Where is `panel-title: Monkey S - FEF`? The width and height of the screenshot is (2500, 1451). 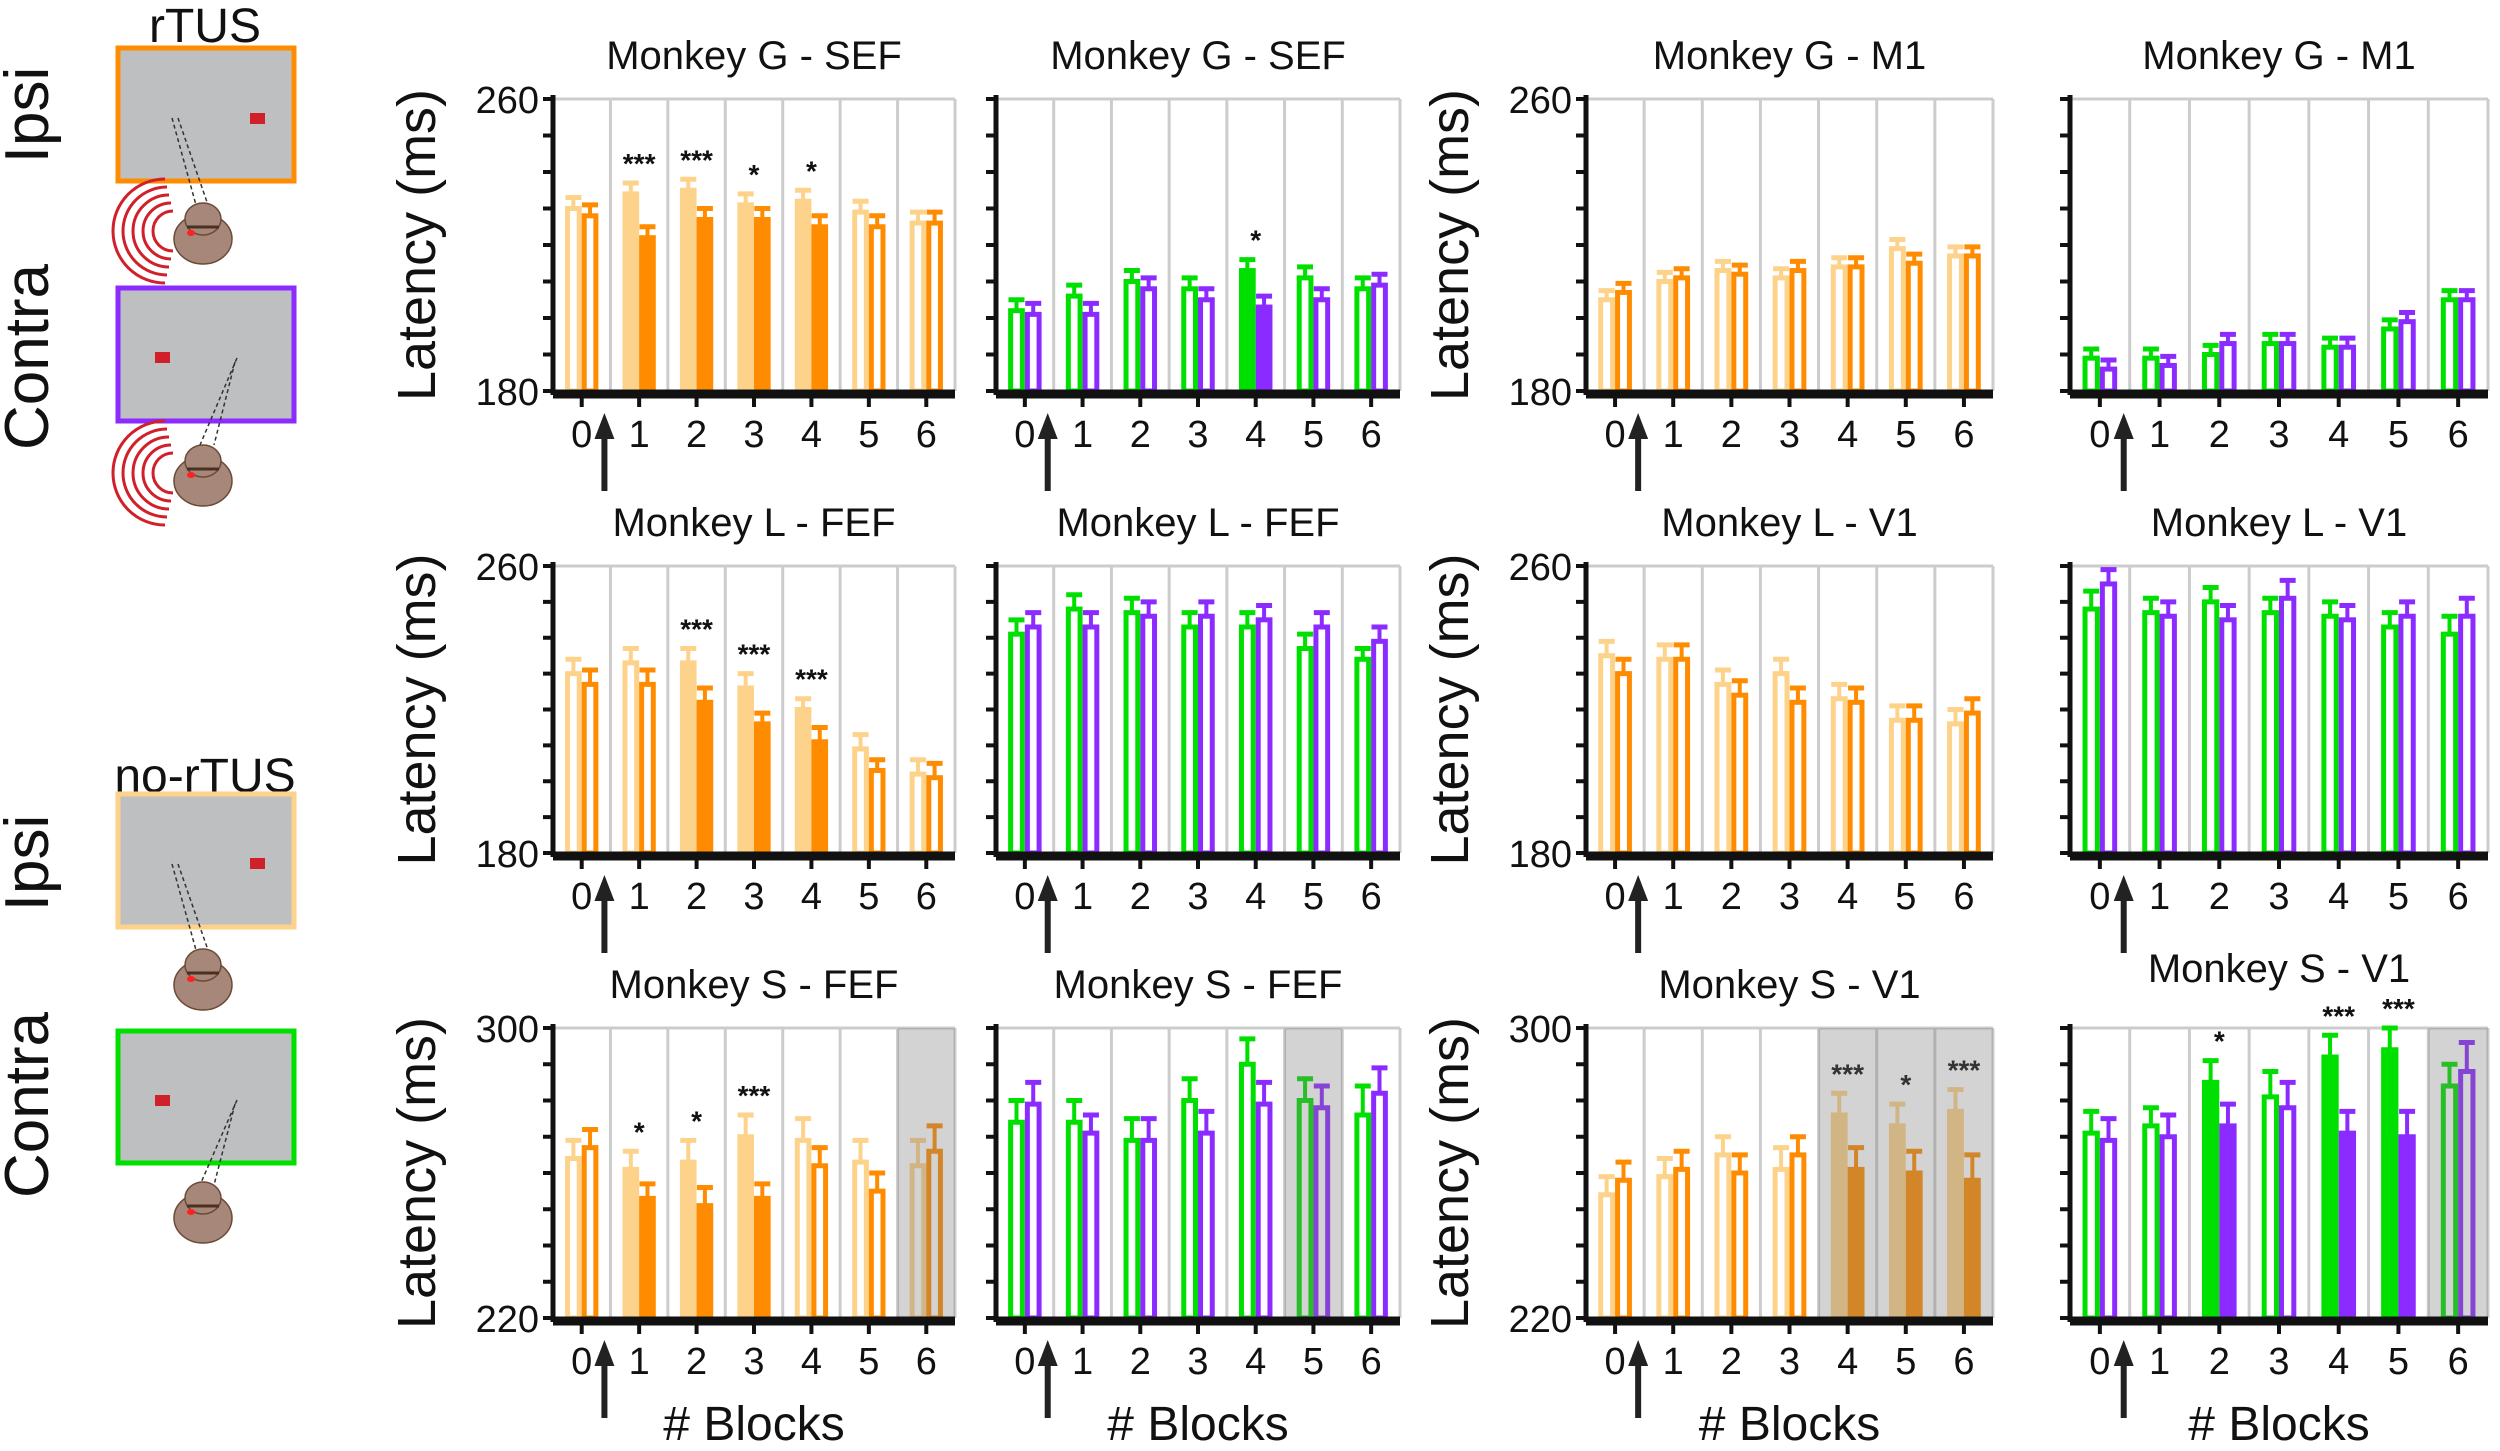 panel-title: Monkey S - FEF is located at coordinates (754, 985).